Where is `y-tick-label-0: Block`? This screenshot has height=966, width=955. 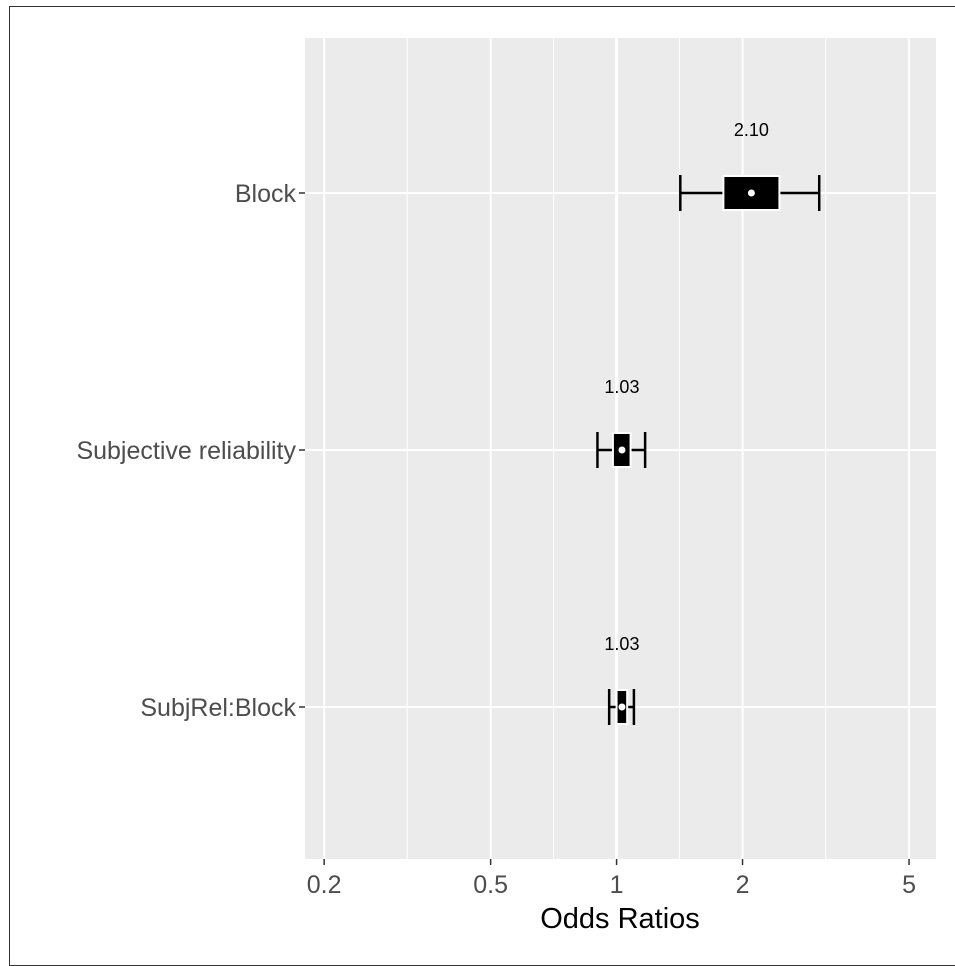 y-tick-label-0: Block is located at coordinates (266, 194).